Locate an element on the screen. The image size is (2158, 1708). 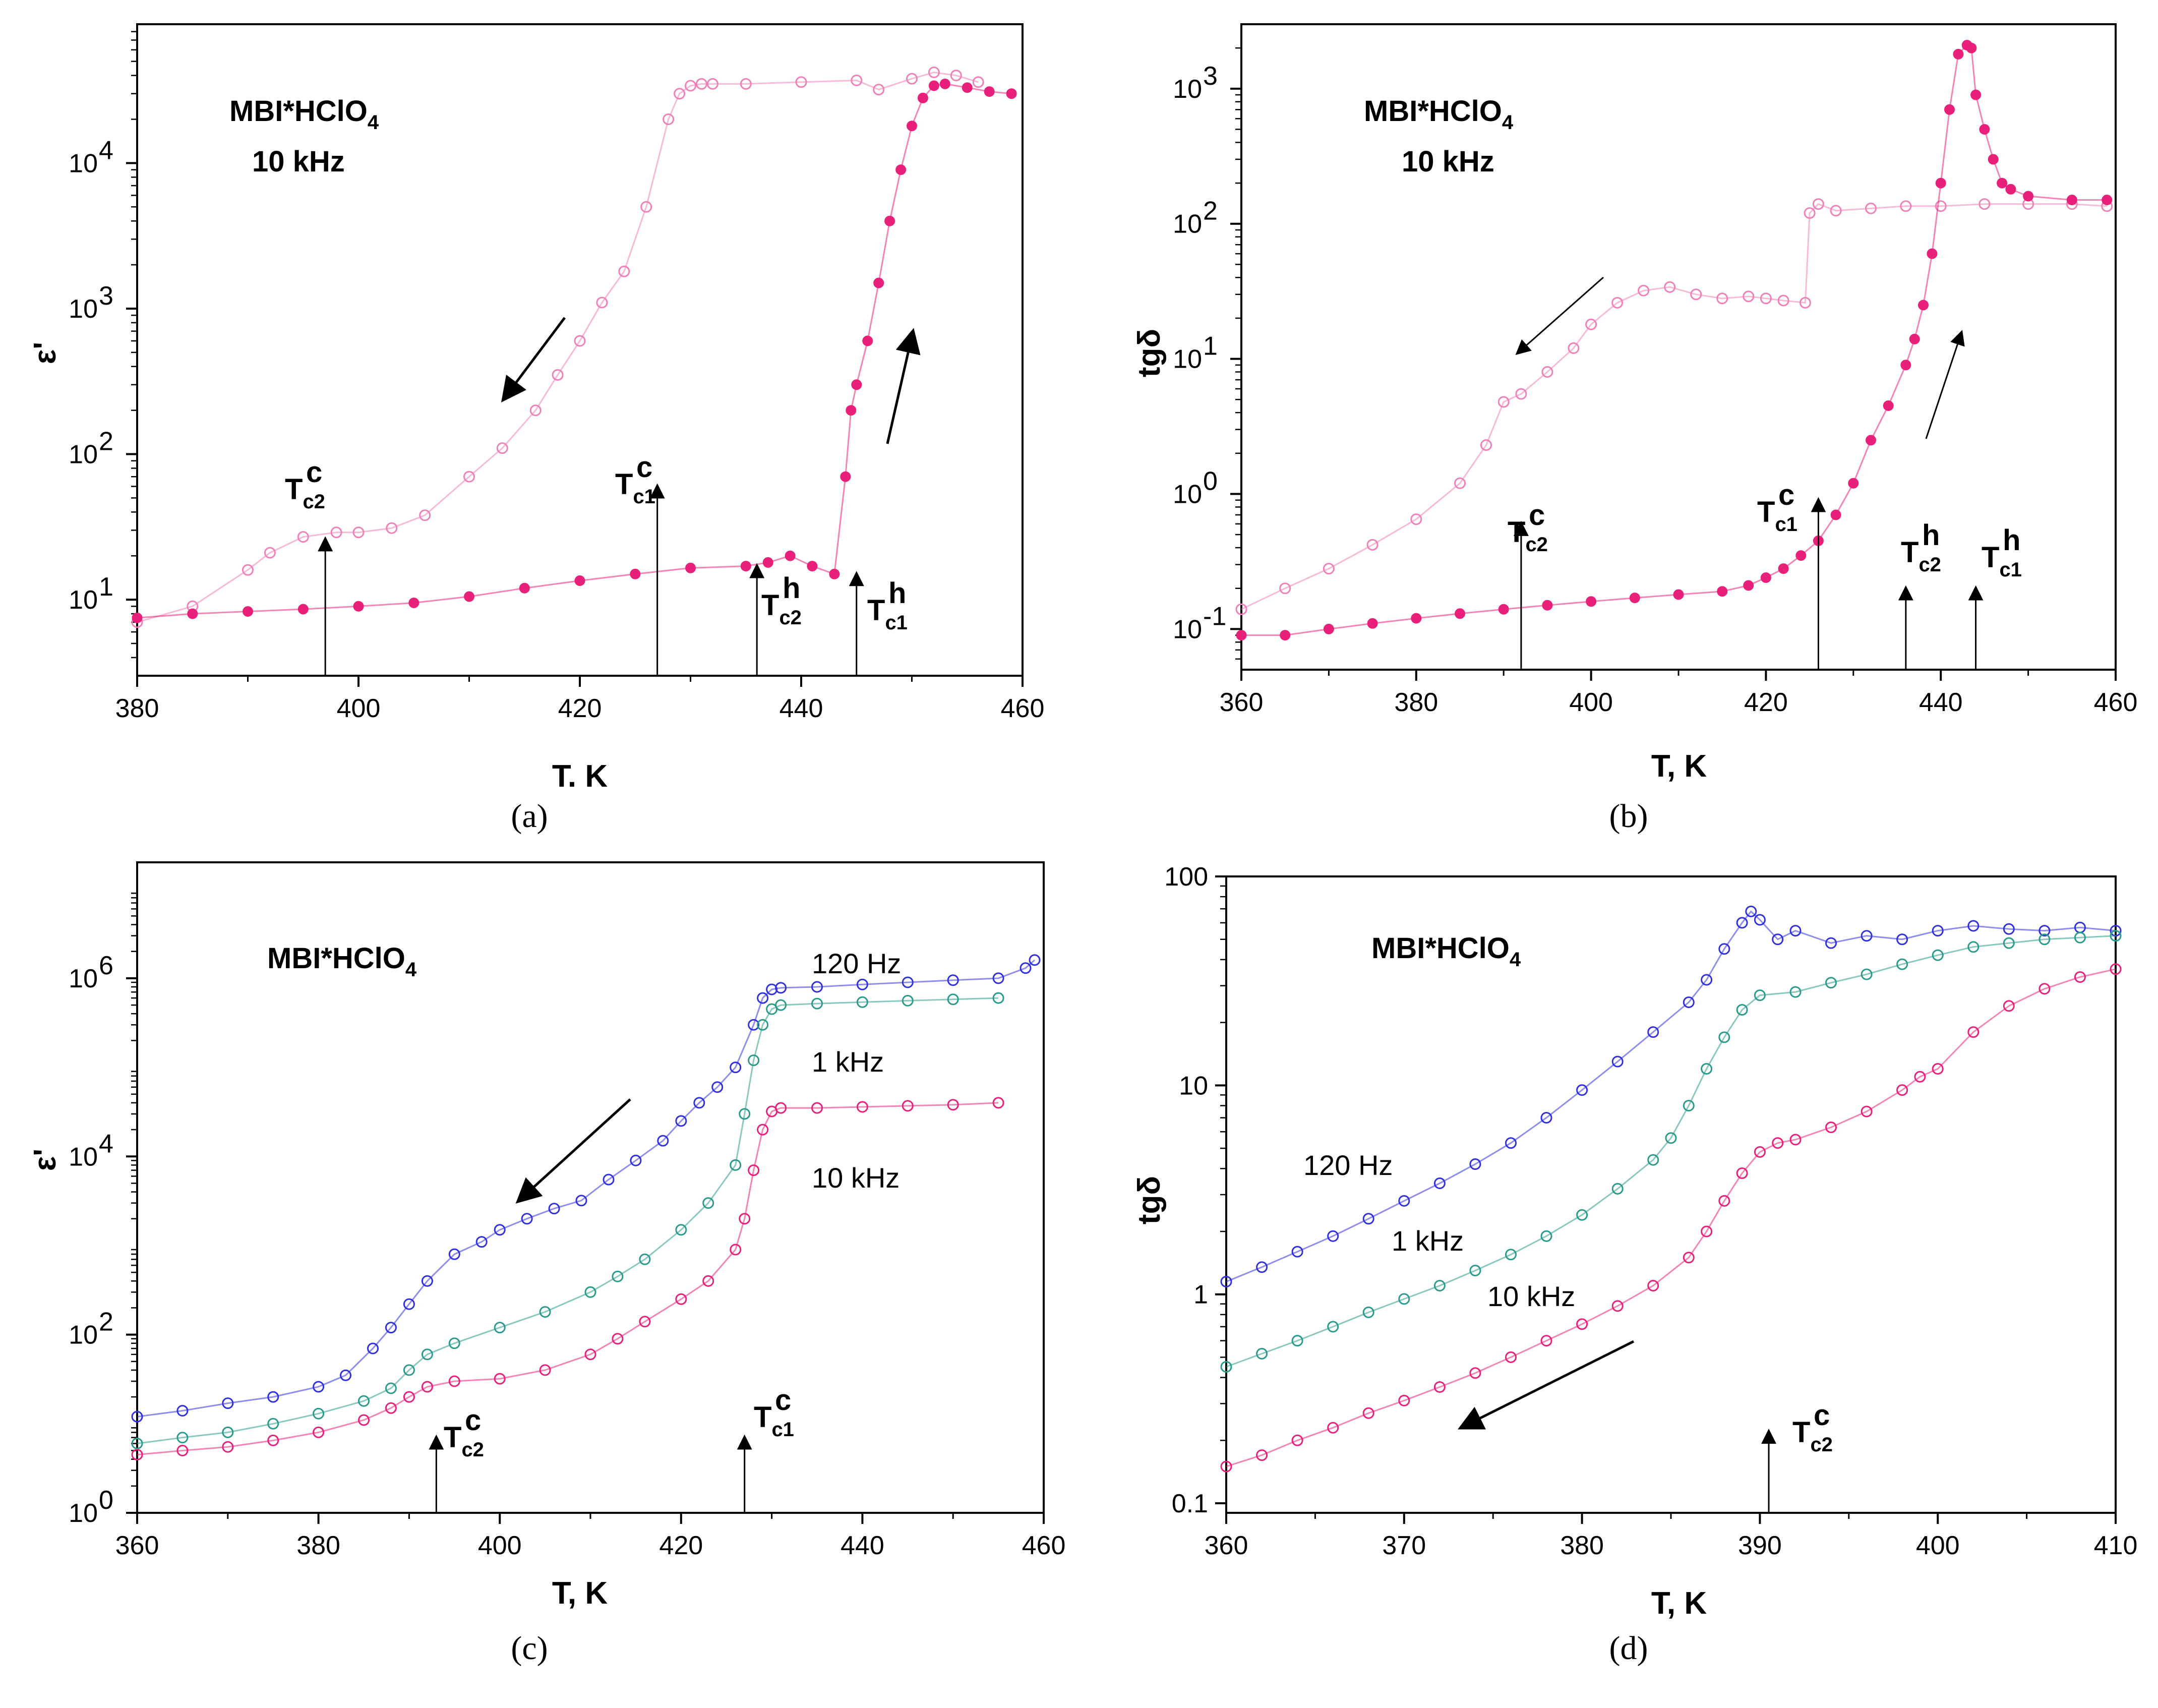
panel-caption: (a) is located at coordinates (529, 816).